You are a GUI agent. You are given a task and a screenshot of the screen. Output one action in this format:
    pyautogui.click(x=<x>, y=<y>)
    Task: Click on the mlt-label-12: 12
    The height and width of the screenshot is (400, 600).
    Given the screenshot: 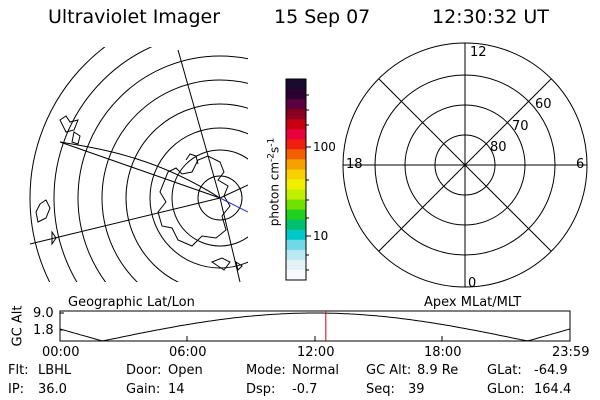 What is the action you would take?
    pyautogui.click(x=478, y=52)
    